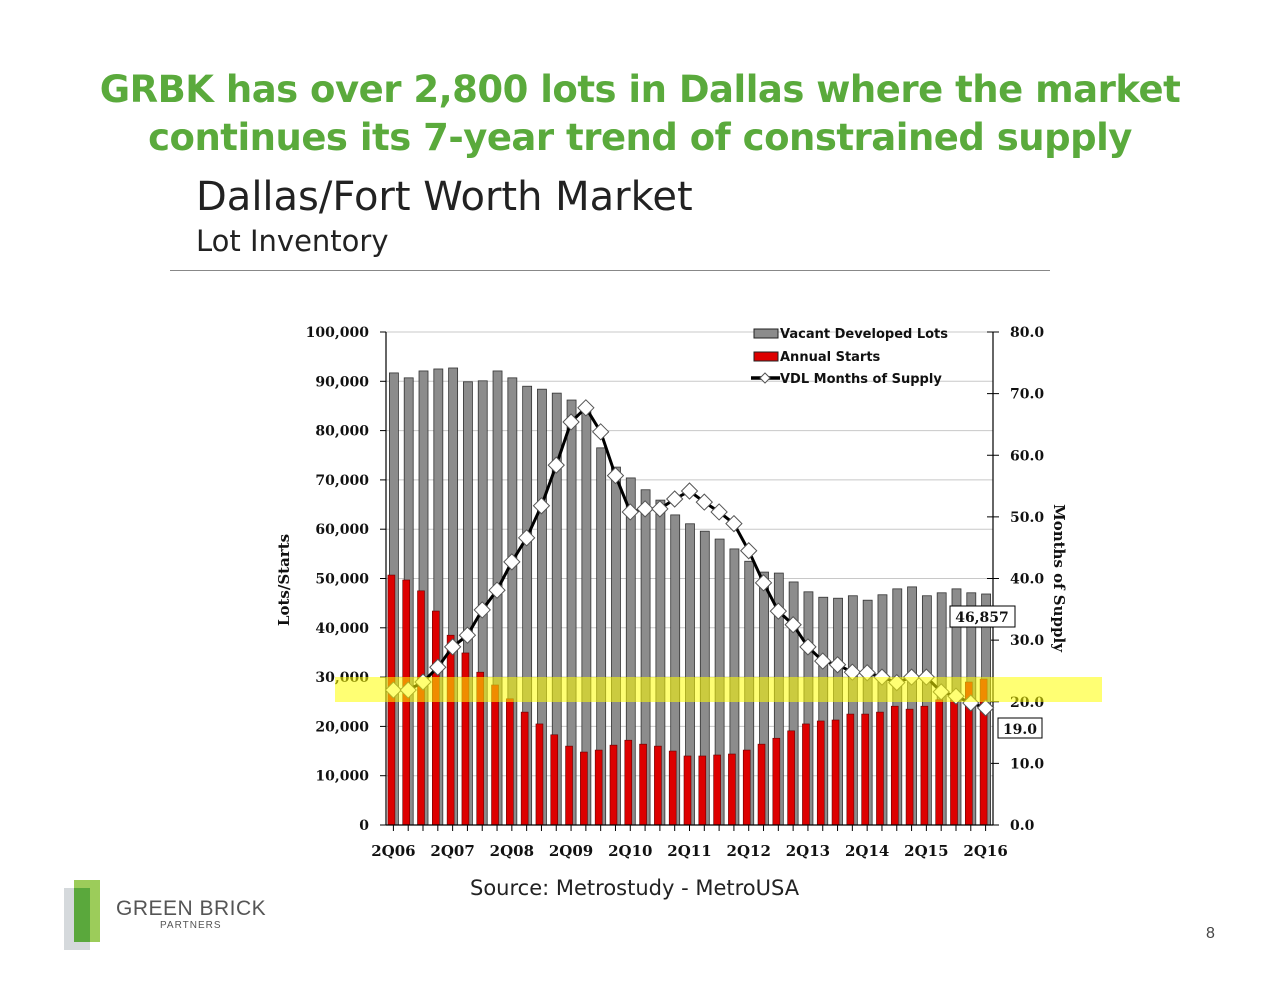 The image size is (1280, 989). What do you see at coordinates (630, 851) in the screenshot?
I see `x-tick-label: 2Q10` at bounding box center [630, 851].